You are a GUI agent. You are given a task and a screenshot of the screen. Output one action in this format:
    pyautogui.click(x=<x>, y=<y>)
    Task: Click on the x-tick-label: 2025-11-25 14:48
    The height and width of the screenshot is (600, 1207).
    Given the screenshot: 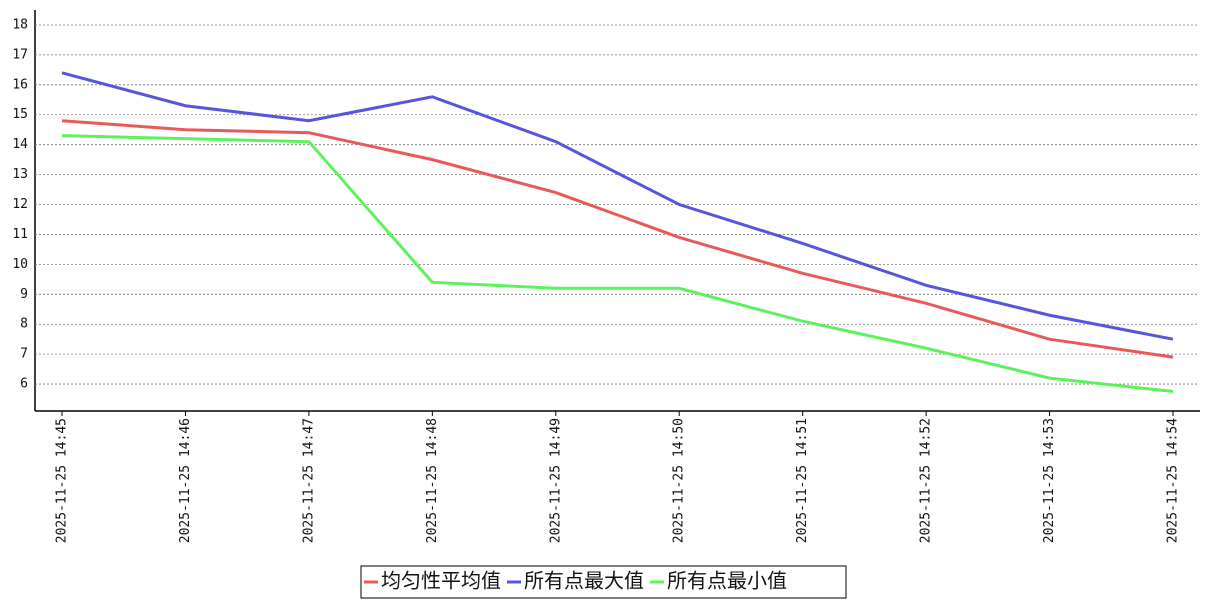 What is the action you would take?
    pyautogui.click(x=432, y=480)
    